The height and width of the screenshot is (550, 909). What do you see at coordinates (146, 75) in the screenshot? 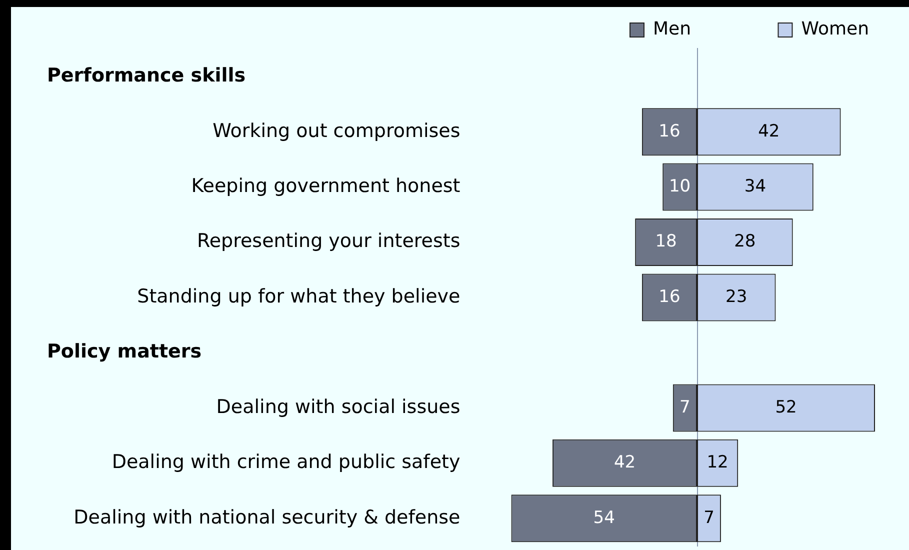
I see `text: Performance skills` at bounding box center [146, 75].